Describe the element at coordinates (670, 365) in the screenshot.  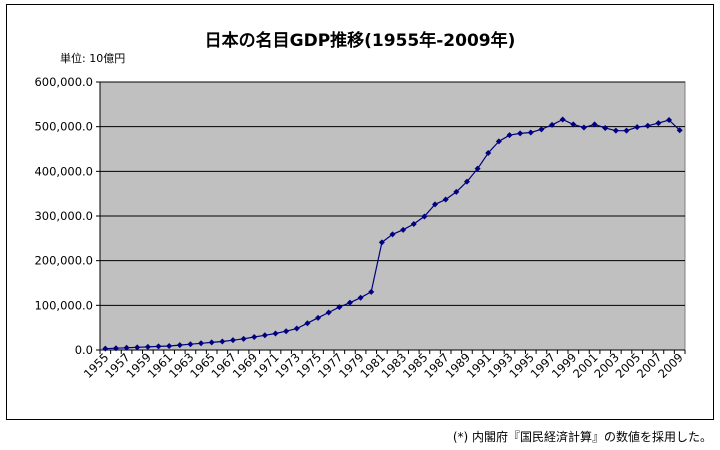
I see `x-tick-label: 2009` at that location.